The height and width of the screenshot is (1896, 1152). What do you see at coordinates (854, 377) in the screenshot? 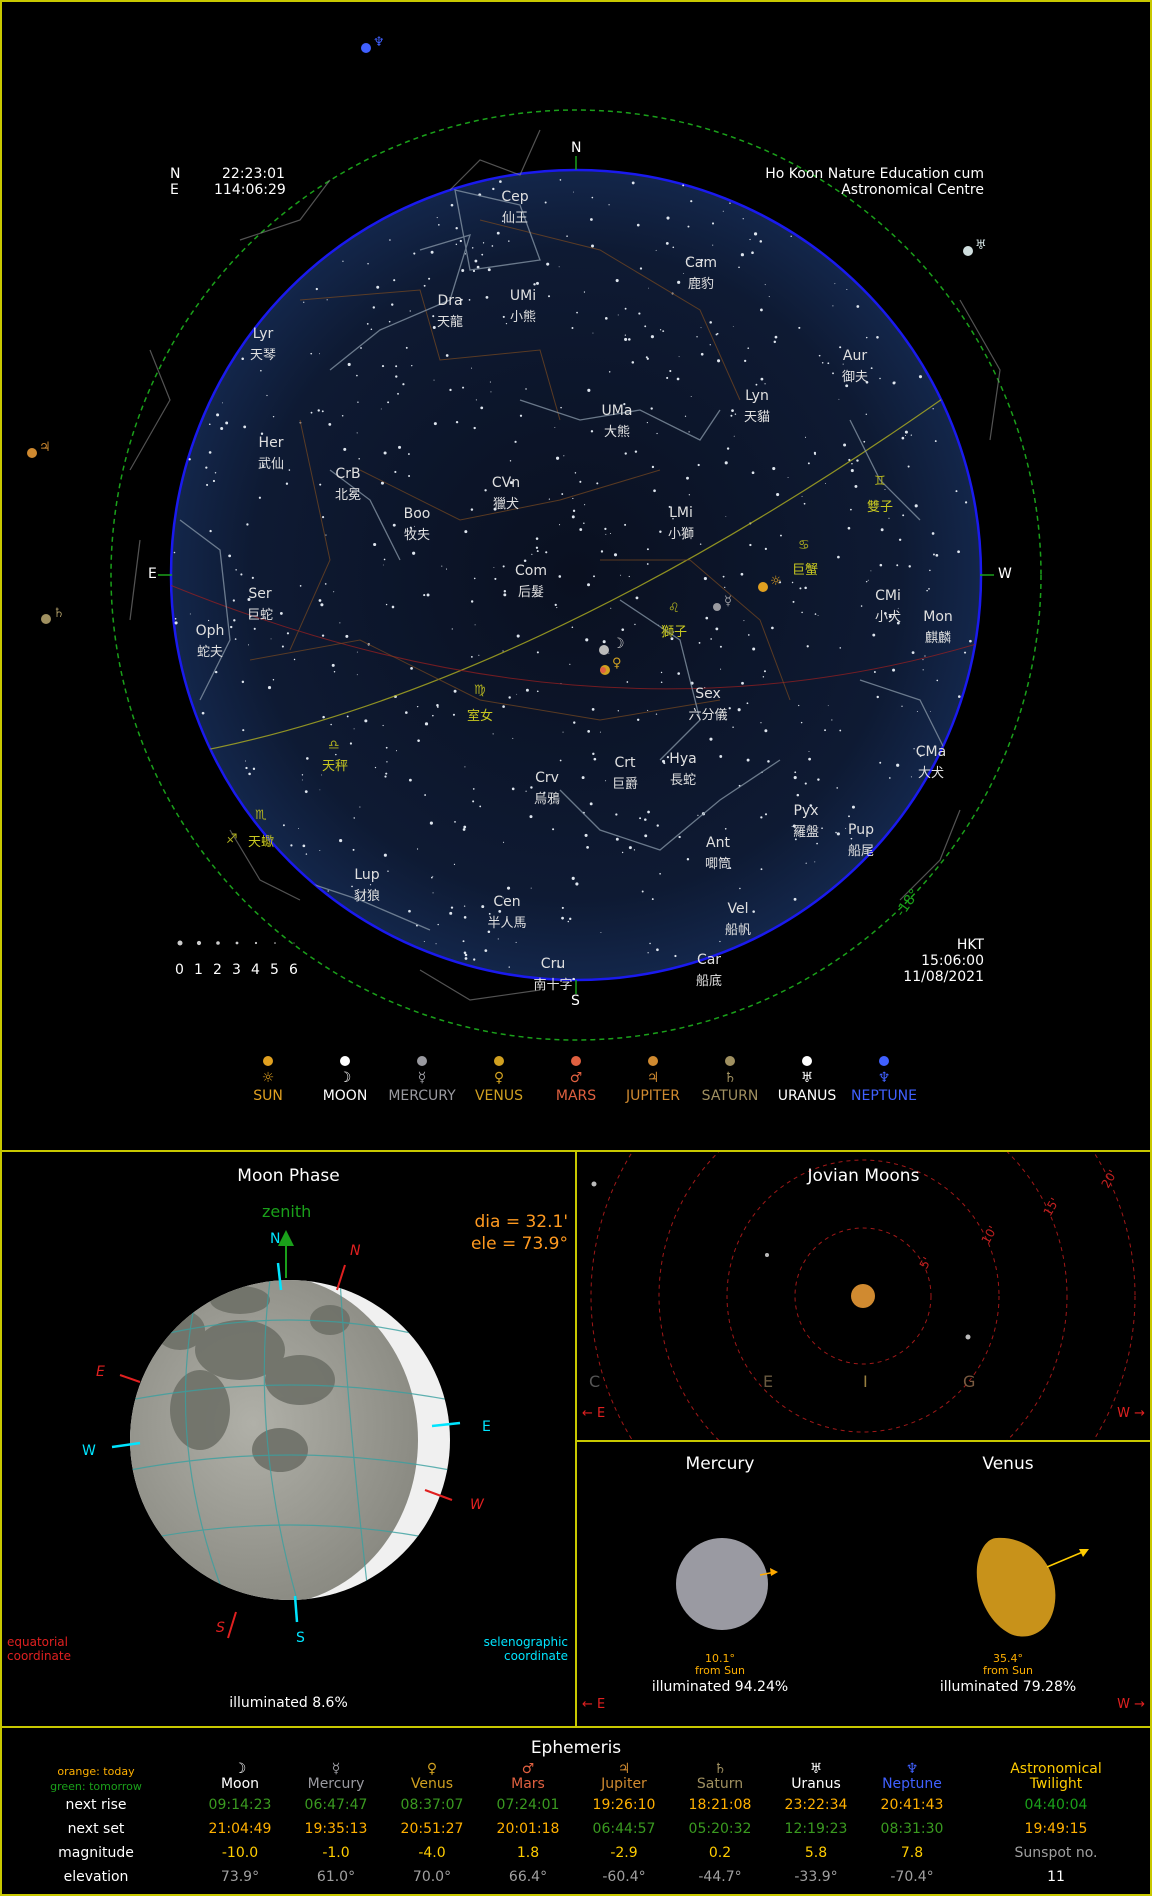
I see `constellation-name: 御夫` at bounding box center [854, 377].